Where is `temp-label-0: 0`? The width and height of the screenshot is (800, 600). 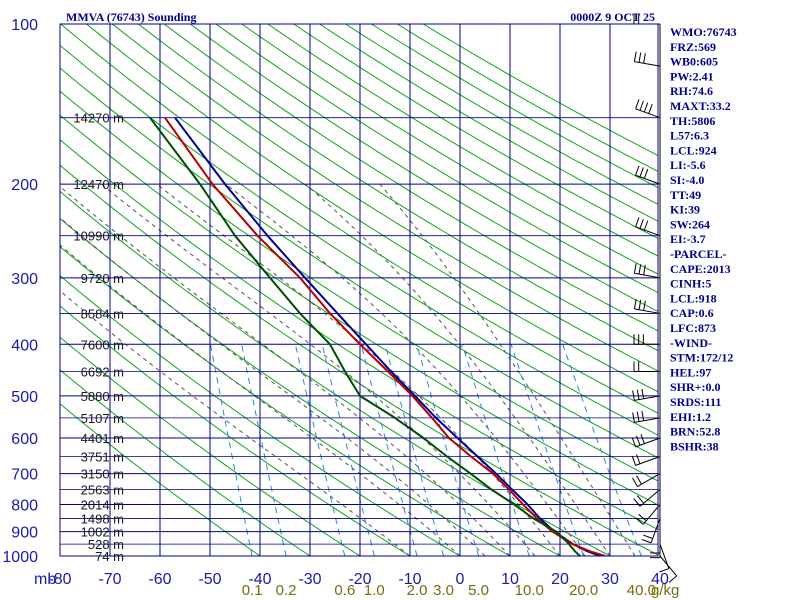 temp-label-0: 0 is located at coordinates (460, 579).